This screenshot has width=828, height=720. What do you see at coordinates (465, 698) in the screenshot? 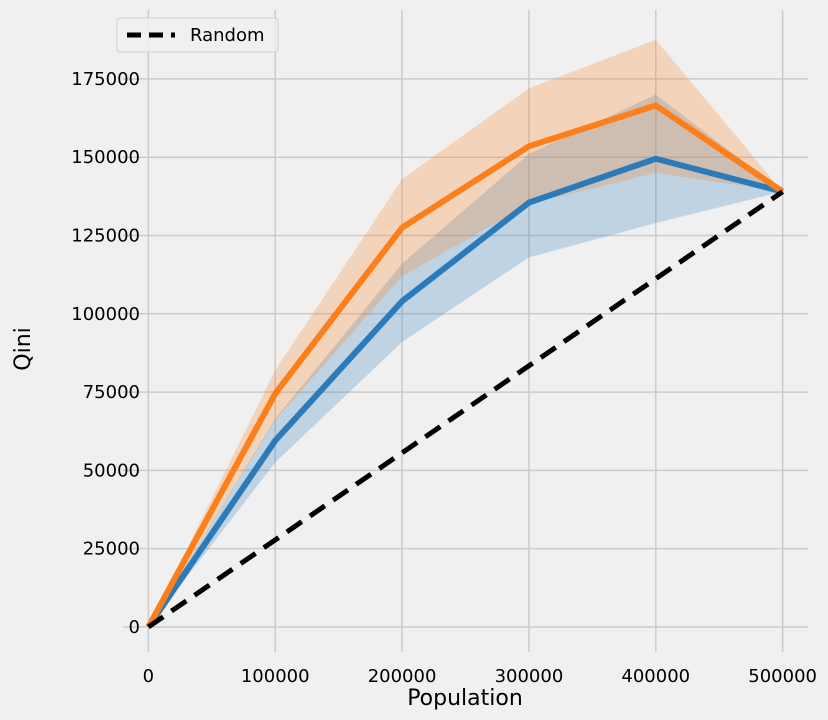
I see `x-axis-label: Population` at bounding box center [465, 698].